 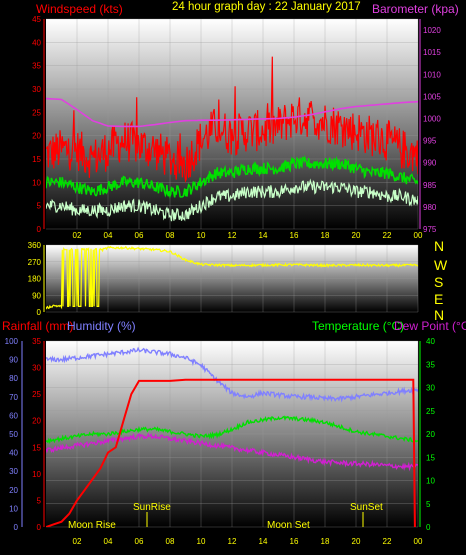 I want to click on wind-y-tick: 15, so click(x=36, y=159).